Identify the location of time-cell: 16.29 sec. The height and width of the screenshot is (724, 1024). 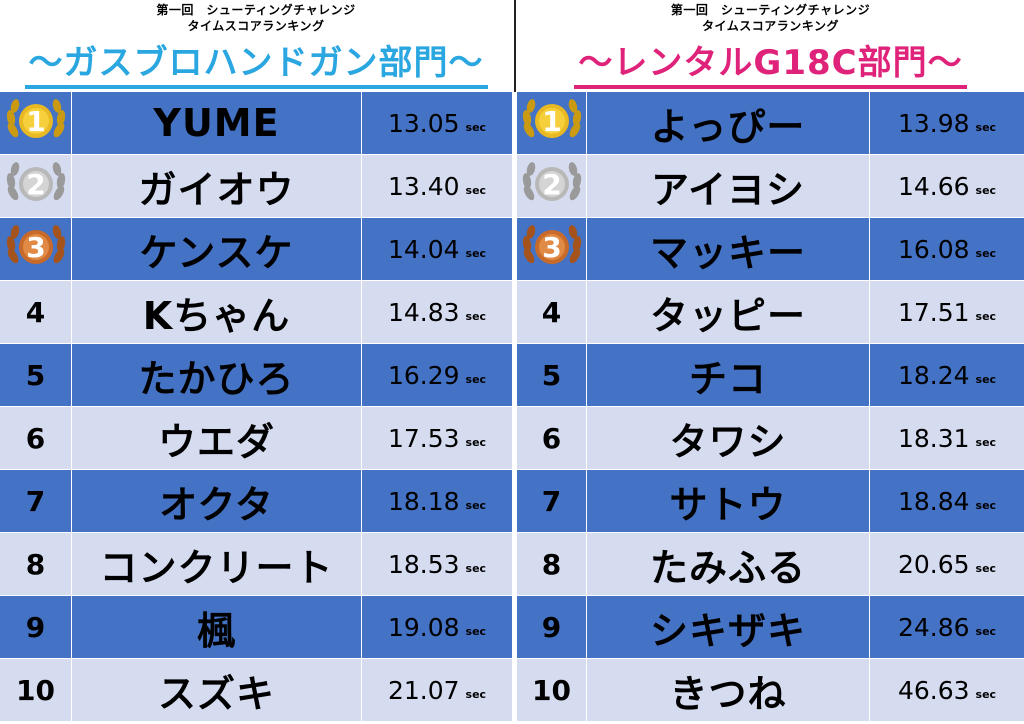
(437, 375).